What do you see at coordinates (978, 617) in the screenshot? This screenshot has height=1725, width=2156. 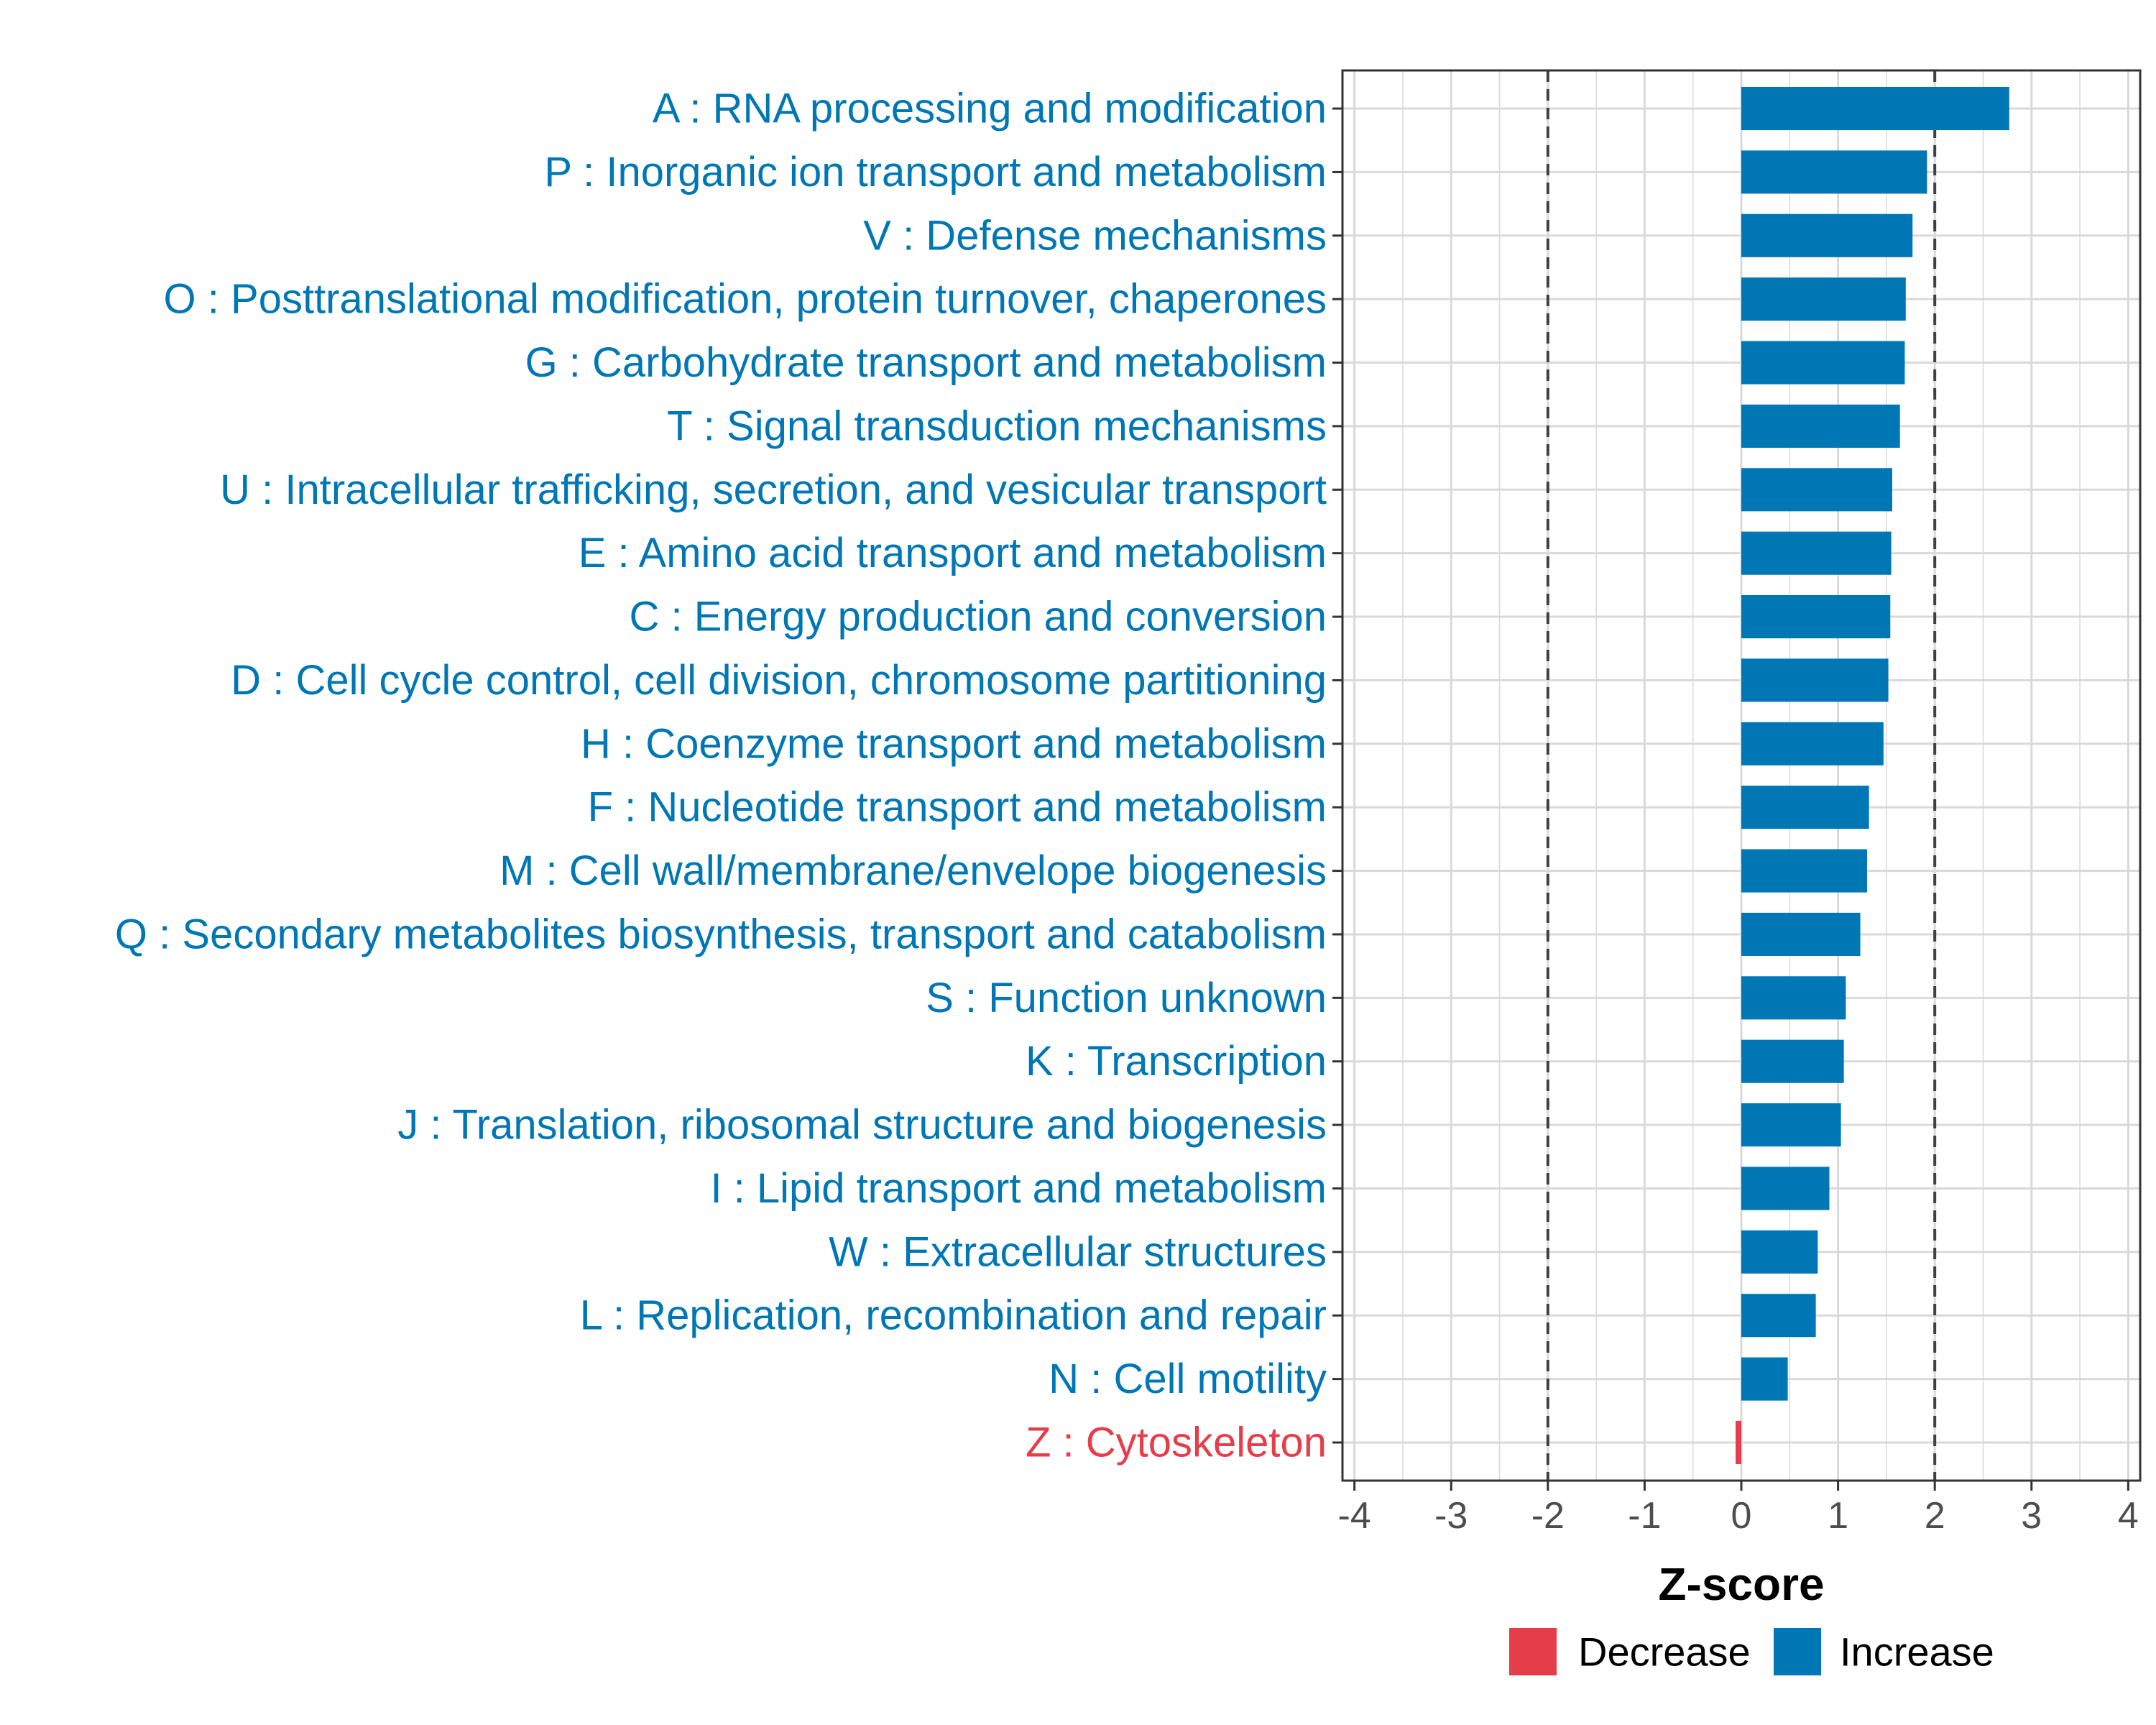 I see `y-tick-label: C : Energy production and conversion` at bounding box center [978, 617].